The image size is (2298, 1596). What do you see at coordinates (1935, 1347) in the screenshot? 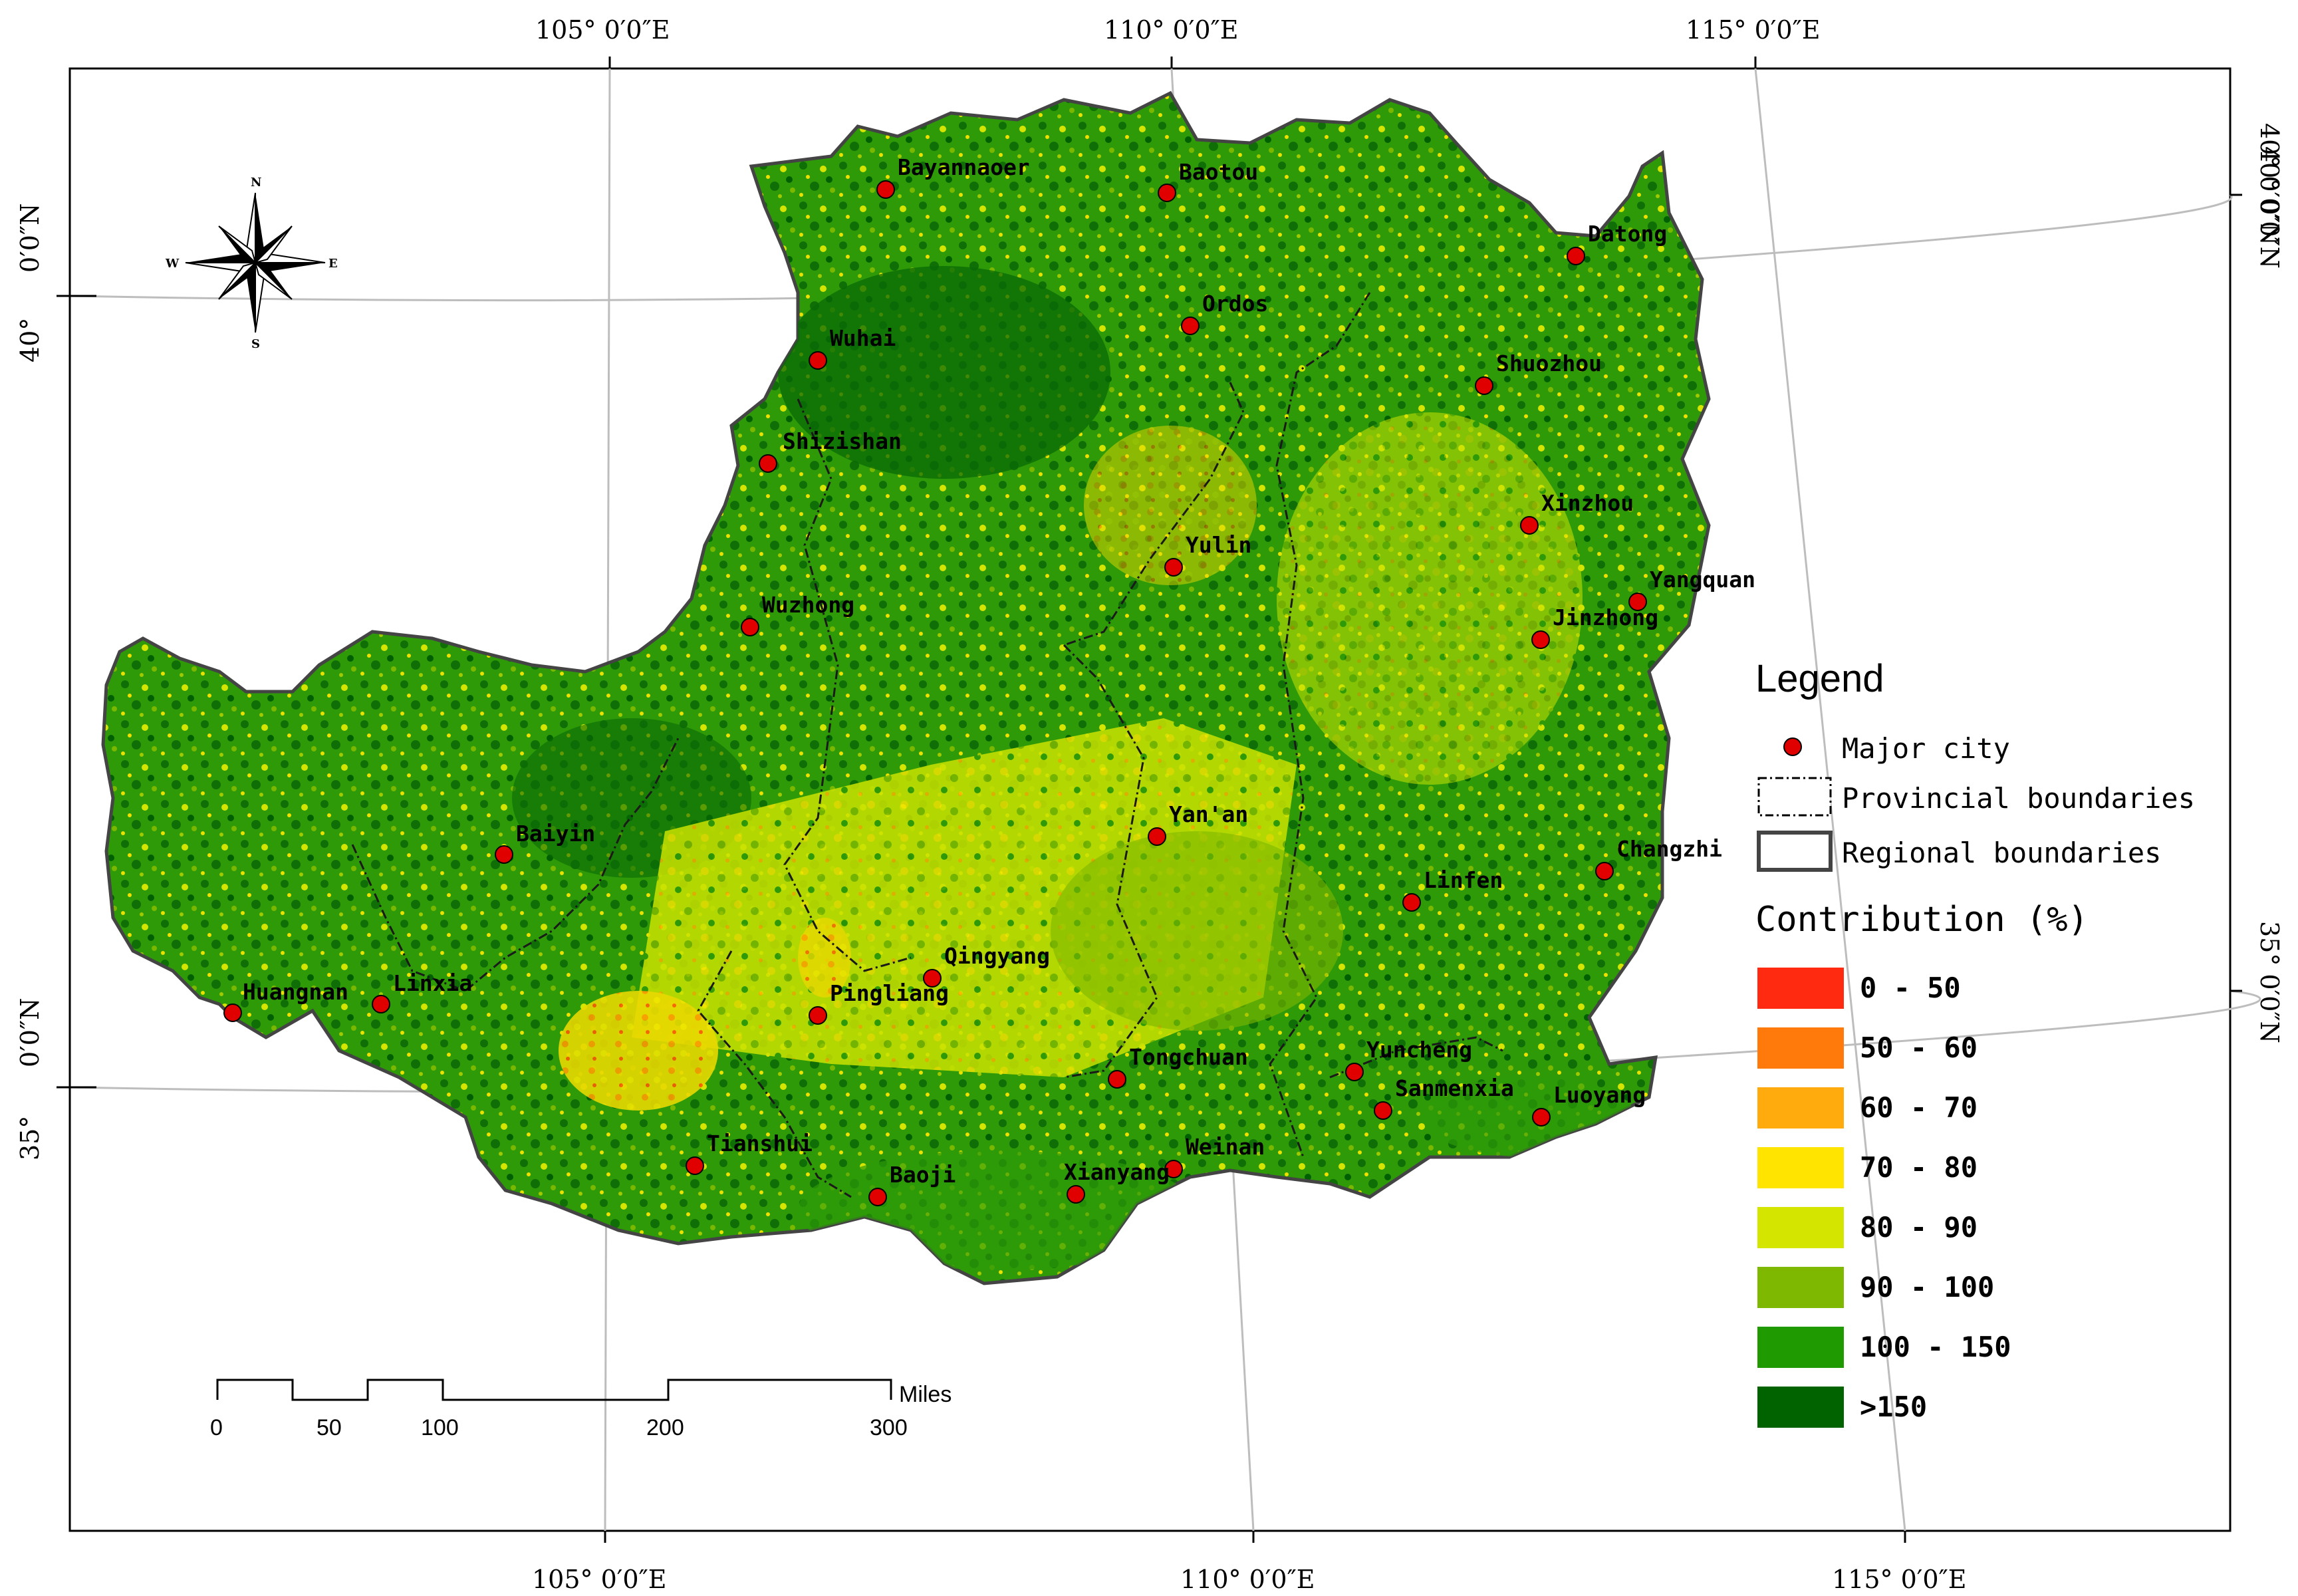
I see `legend-class-label: 100 - 150` at bounding box center [1935, 1347].